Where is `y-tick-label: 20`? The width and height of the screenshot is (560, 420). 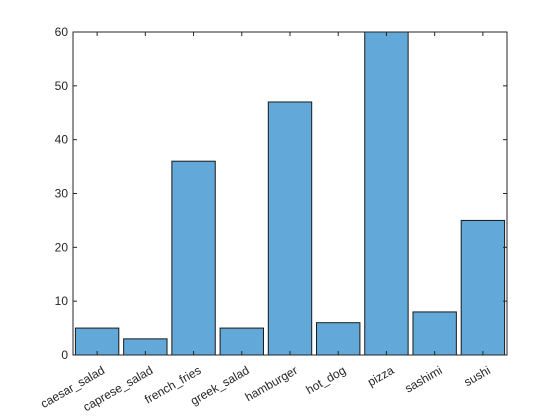 y-tick-label: 20 is located at coordinates (62, 247).